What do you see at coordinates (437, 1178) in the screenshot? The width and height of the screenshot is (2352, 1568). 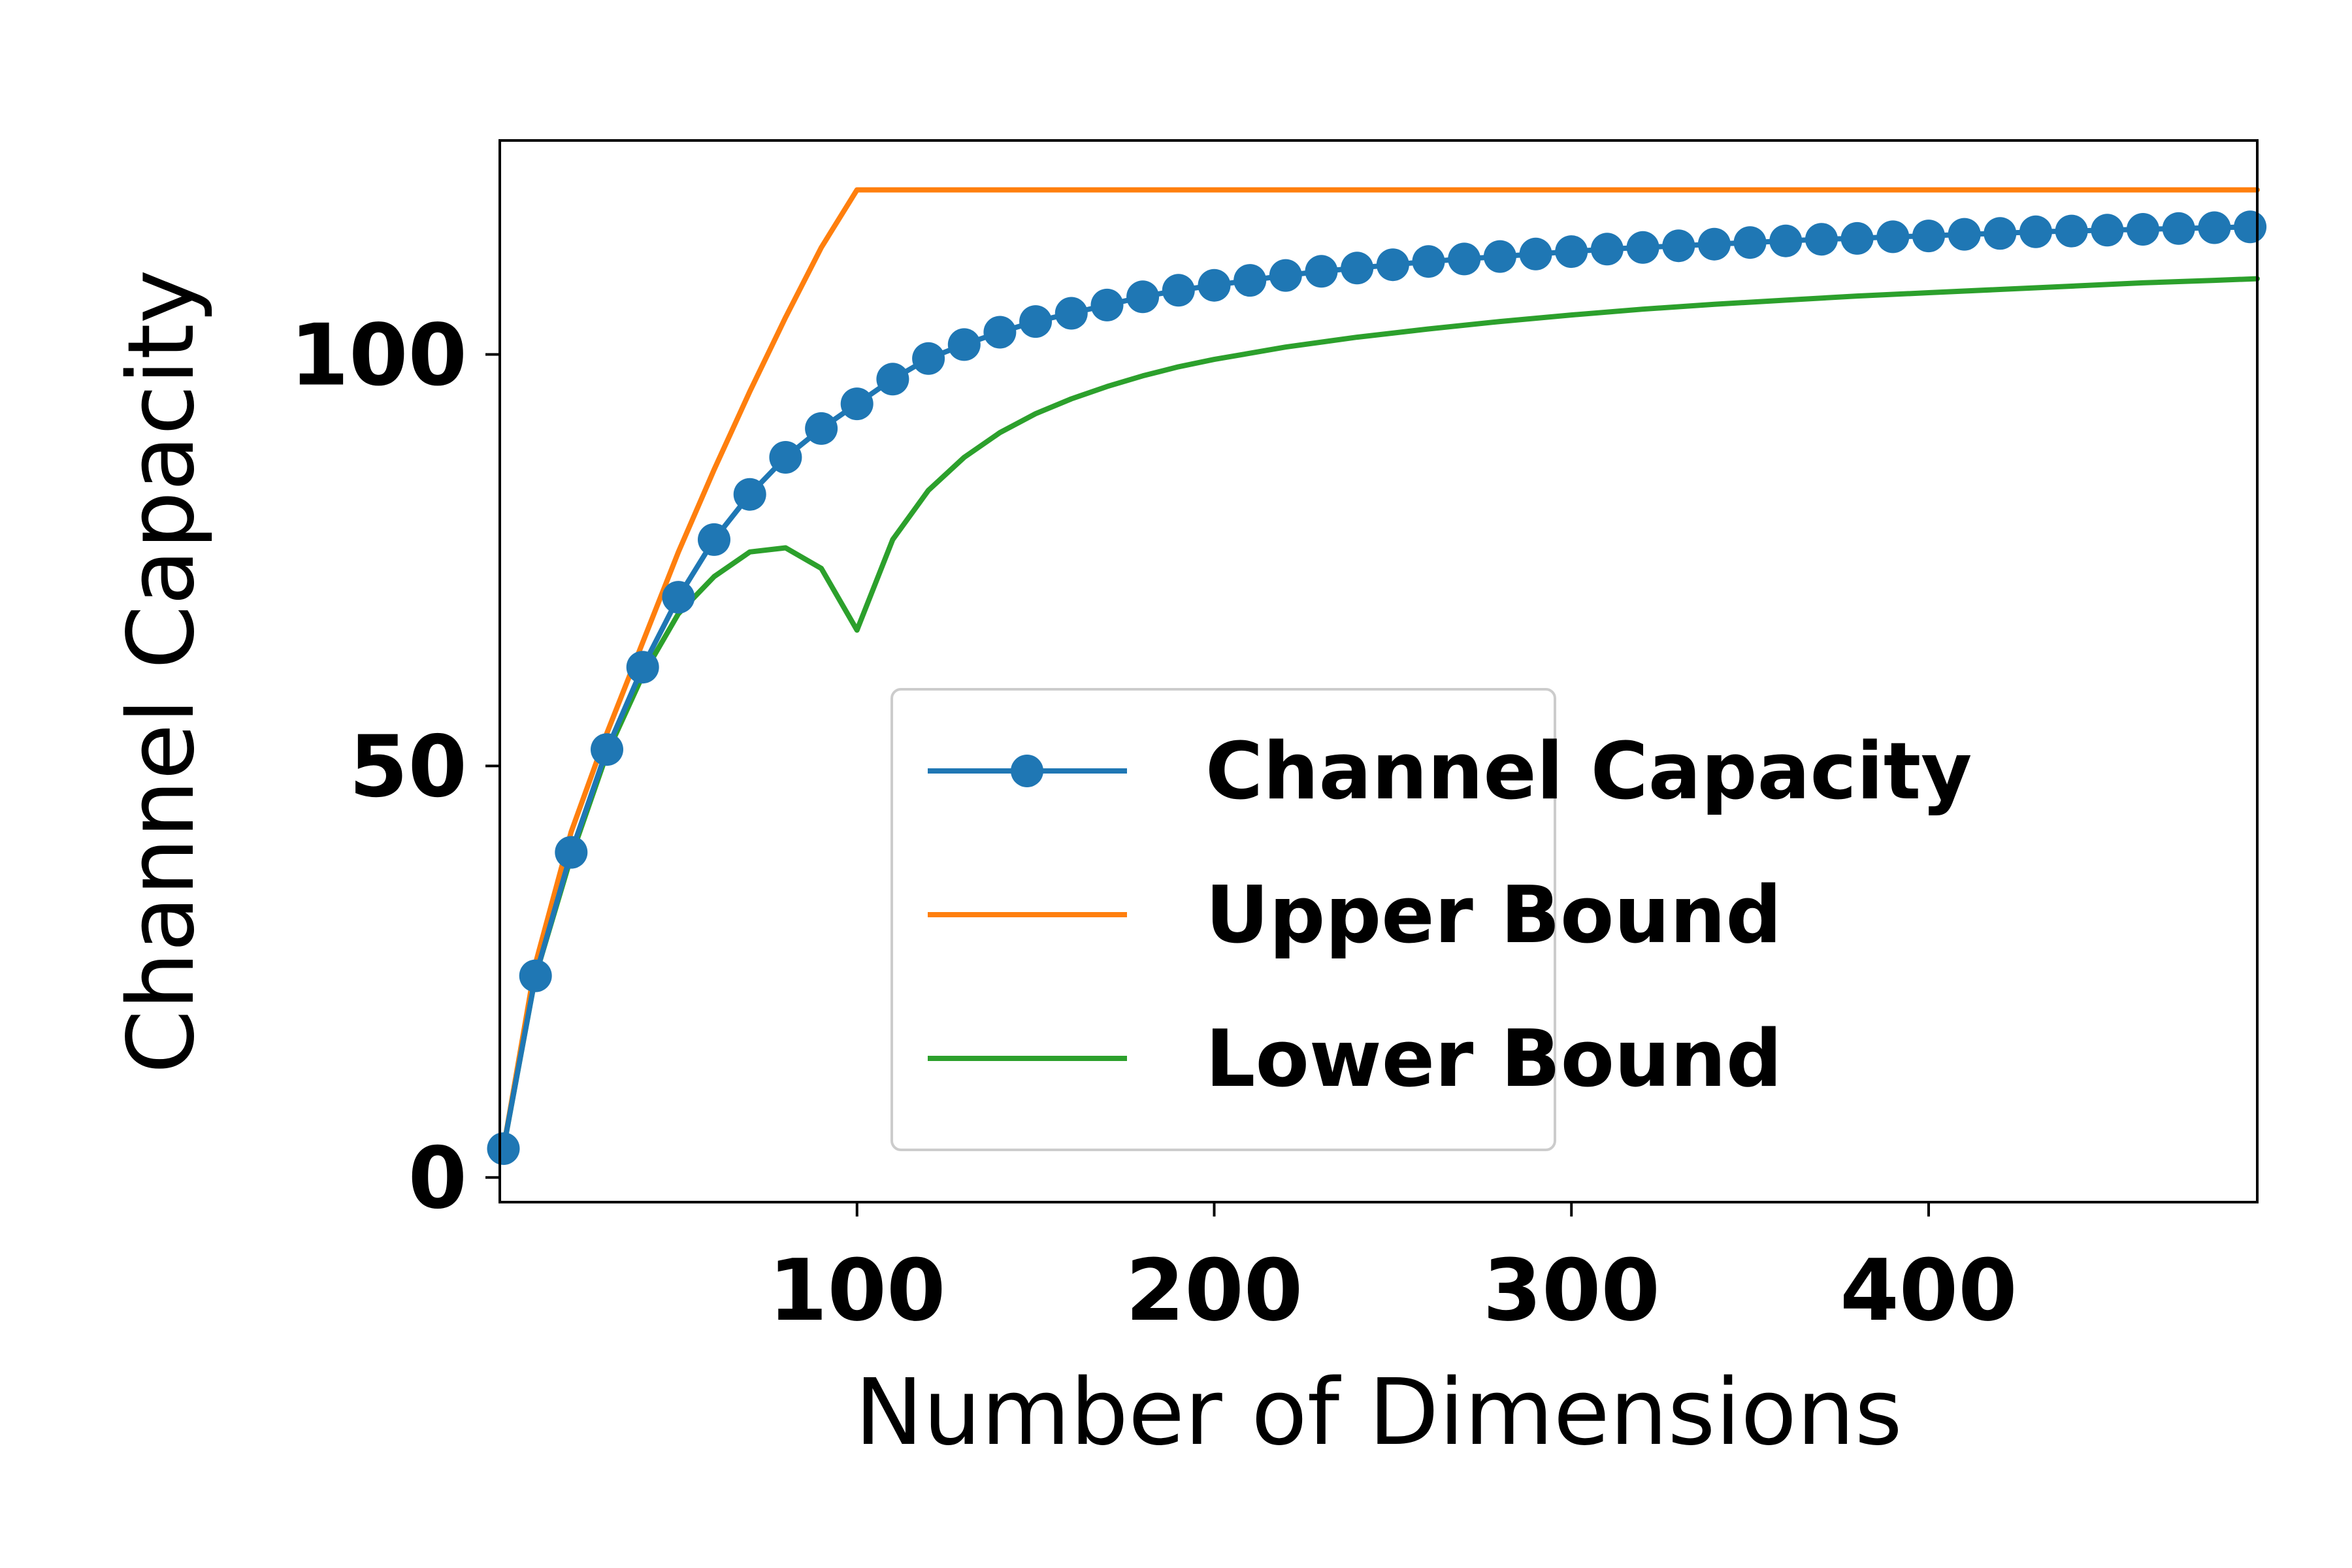 I see `y-tick-label: 0` at bounding box center [437, 1178].